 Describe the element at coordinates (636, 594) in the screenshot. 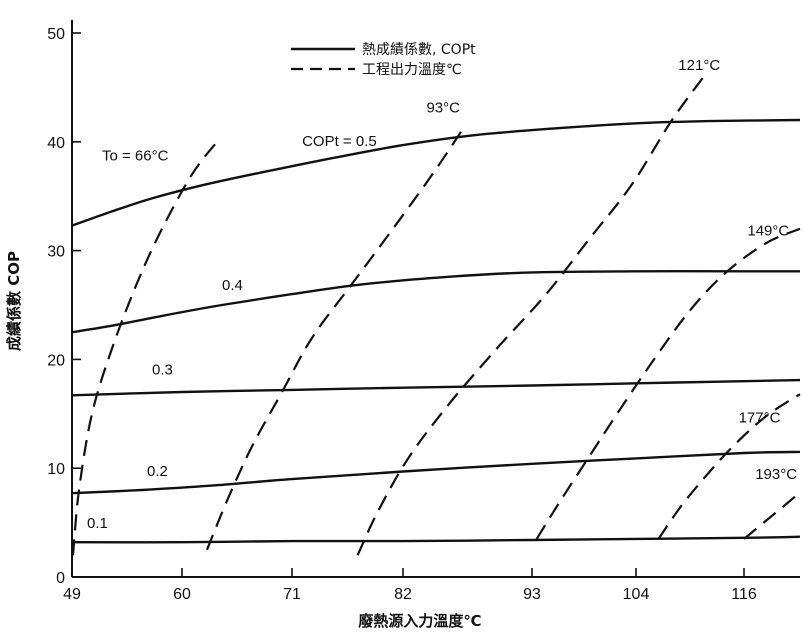

I see `x-tick-label: 104` at that location.